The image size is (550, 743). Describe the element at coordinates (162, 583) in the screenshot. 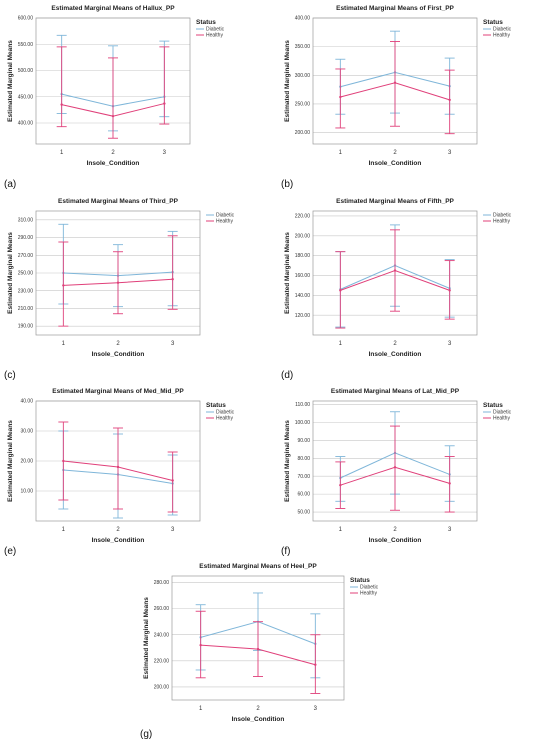

I see `y-tick-label: 280.00` at that location.